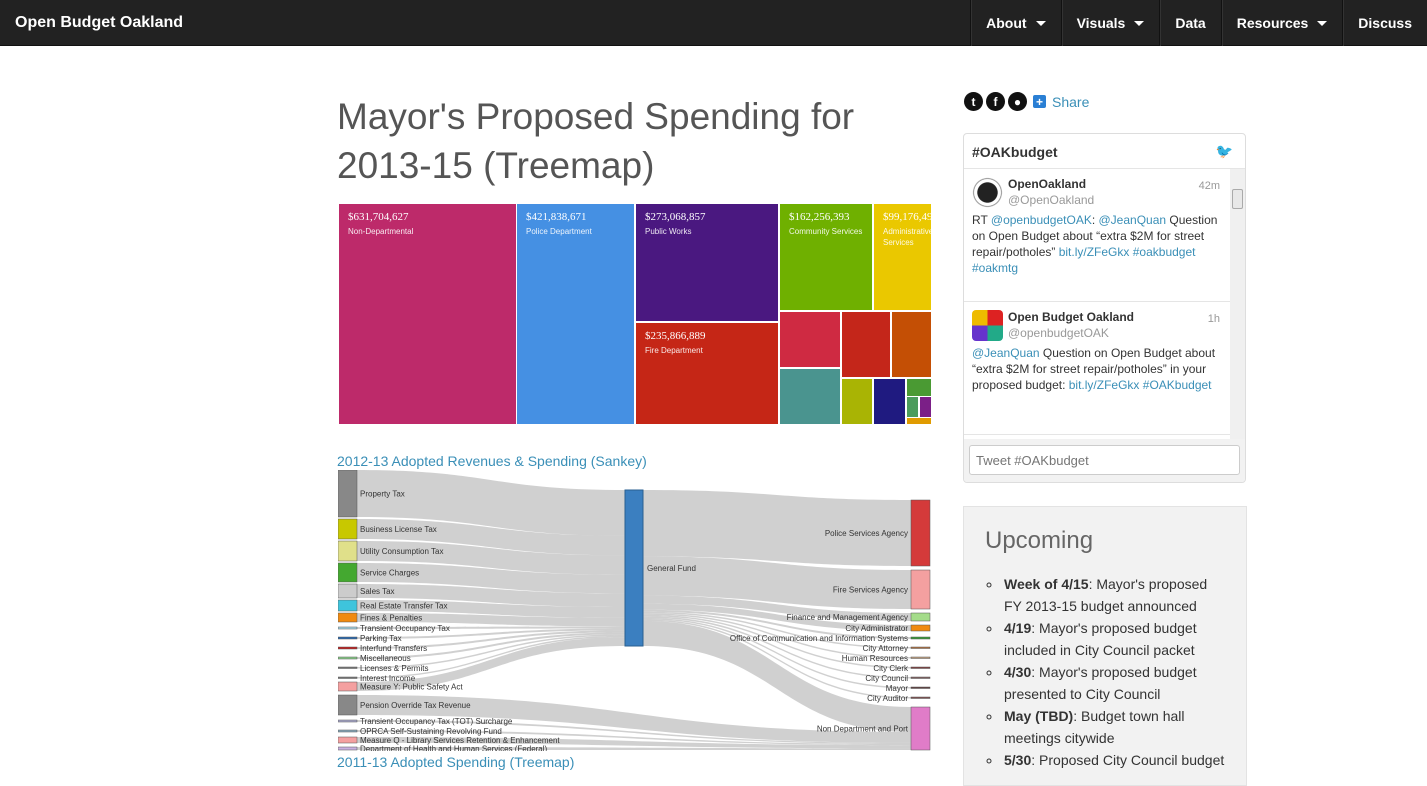  Describe the element at coordinates (902, 257) in the screenshot. I see `treemap-cell: $99,176,49 Administrative Services` at that location.